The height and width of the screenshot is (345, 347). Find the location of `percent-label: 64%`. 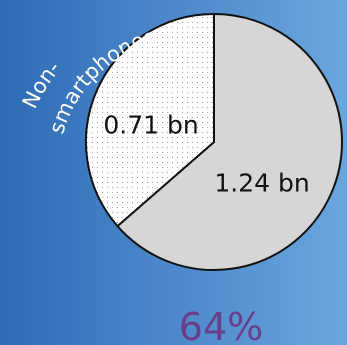

percent-label: 64% is located at coordinates (221, 325).